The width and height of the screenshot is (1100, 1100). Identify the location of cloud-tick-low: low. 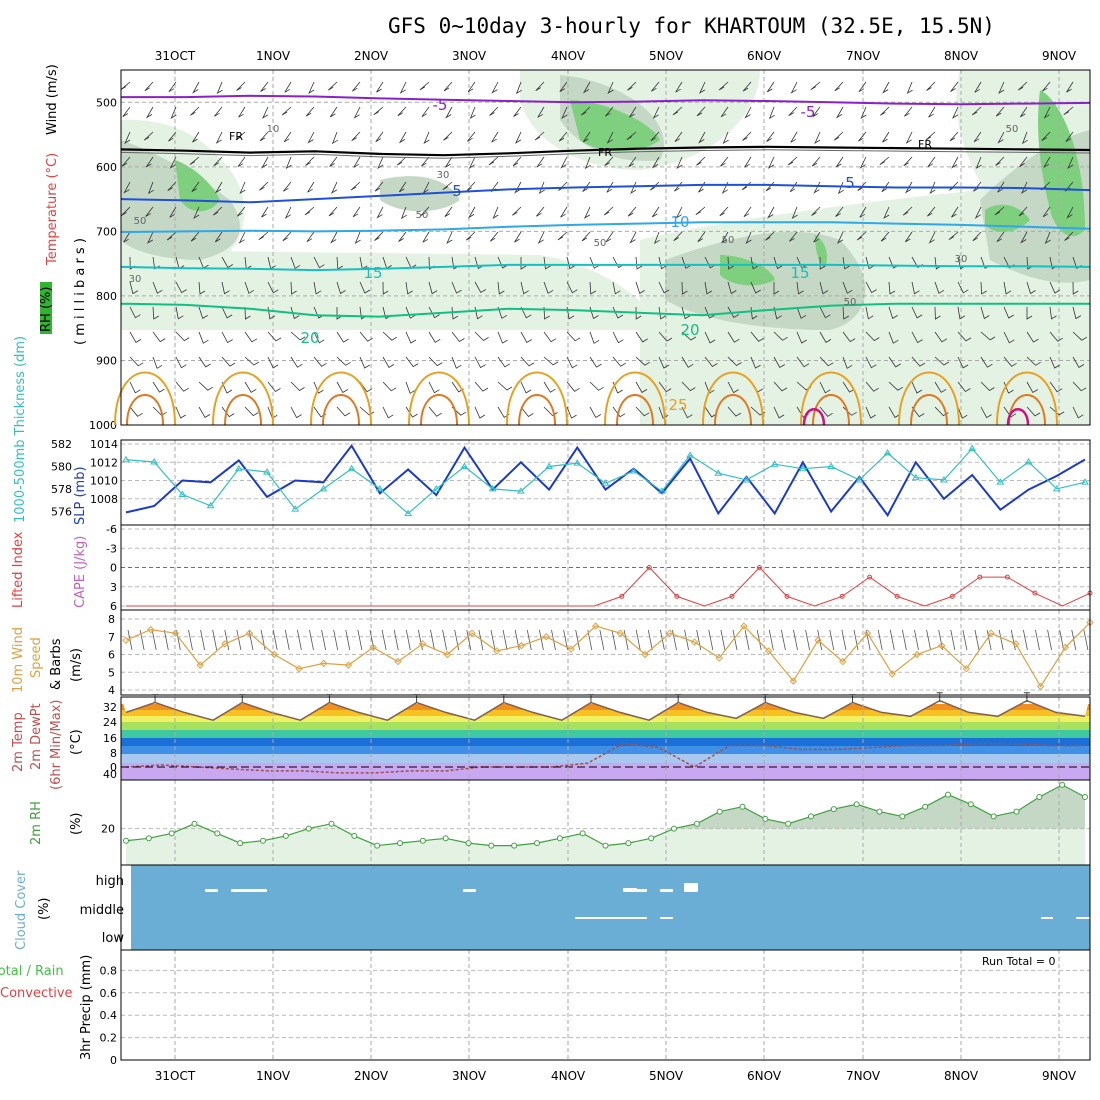
(113, 938).